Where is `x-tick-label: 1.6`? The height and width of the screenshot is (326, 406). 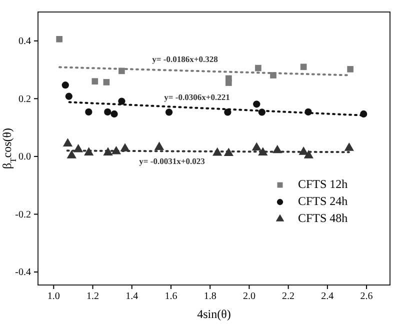 x-tick-label: 1.6 is located at coordinates (171, 296).